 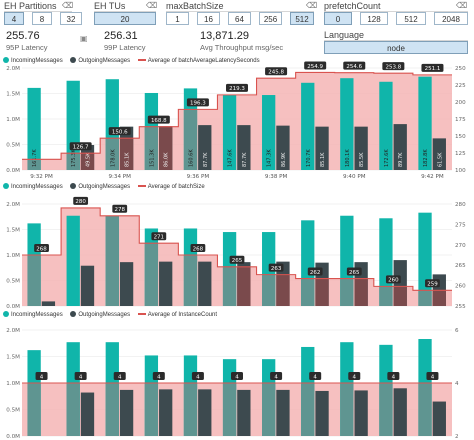 What do you see at coordinates (460, 103) in the screenshot?
I see `y2-axis-tick-label: 200` at bounding box center [460, 103].